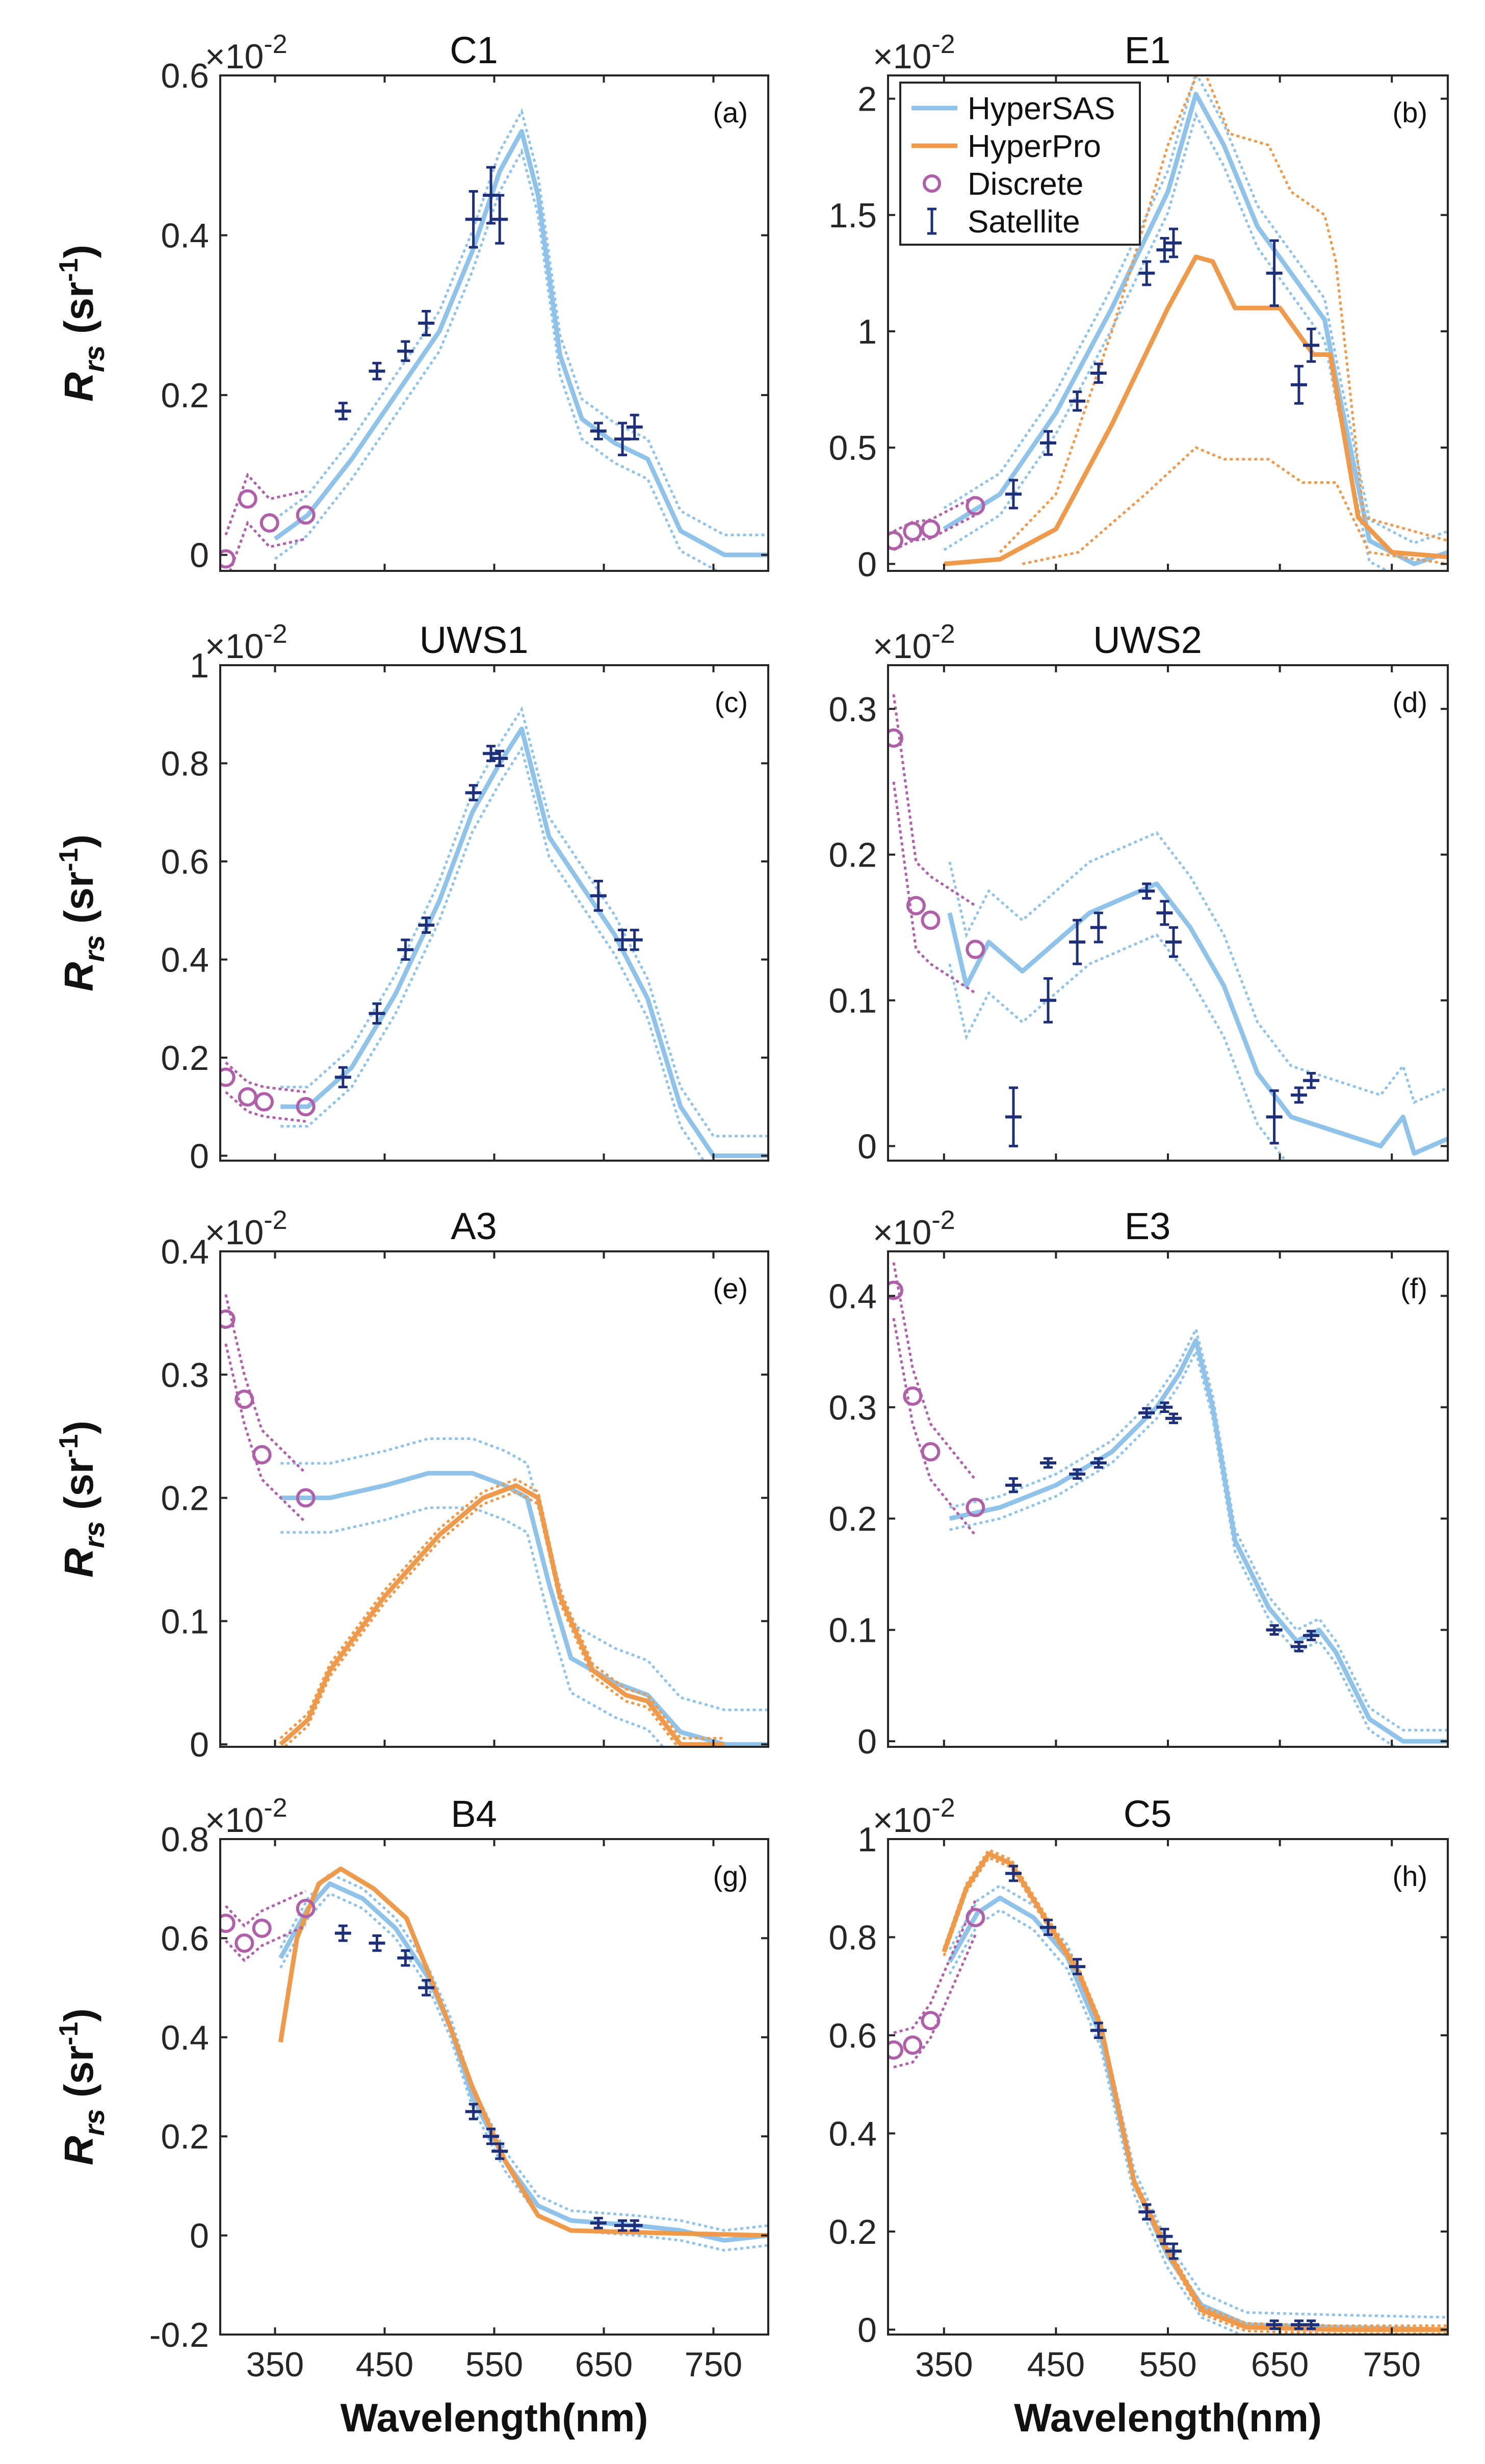 Image resolution: width=1485 pixels, height=2464 pixels. What do you see at coordinates (78, 2077) in the screenshot?
I see `y-axis-label-unit: (sr` at bounding box center [78, 2077].